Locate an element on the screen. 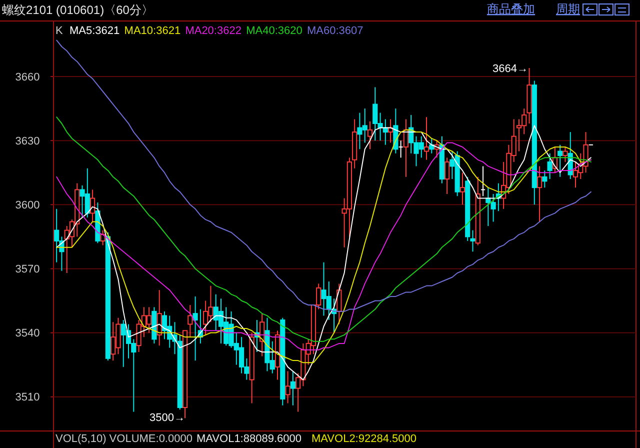  text: 周期 is located at coordinates (568, 9).